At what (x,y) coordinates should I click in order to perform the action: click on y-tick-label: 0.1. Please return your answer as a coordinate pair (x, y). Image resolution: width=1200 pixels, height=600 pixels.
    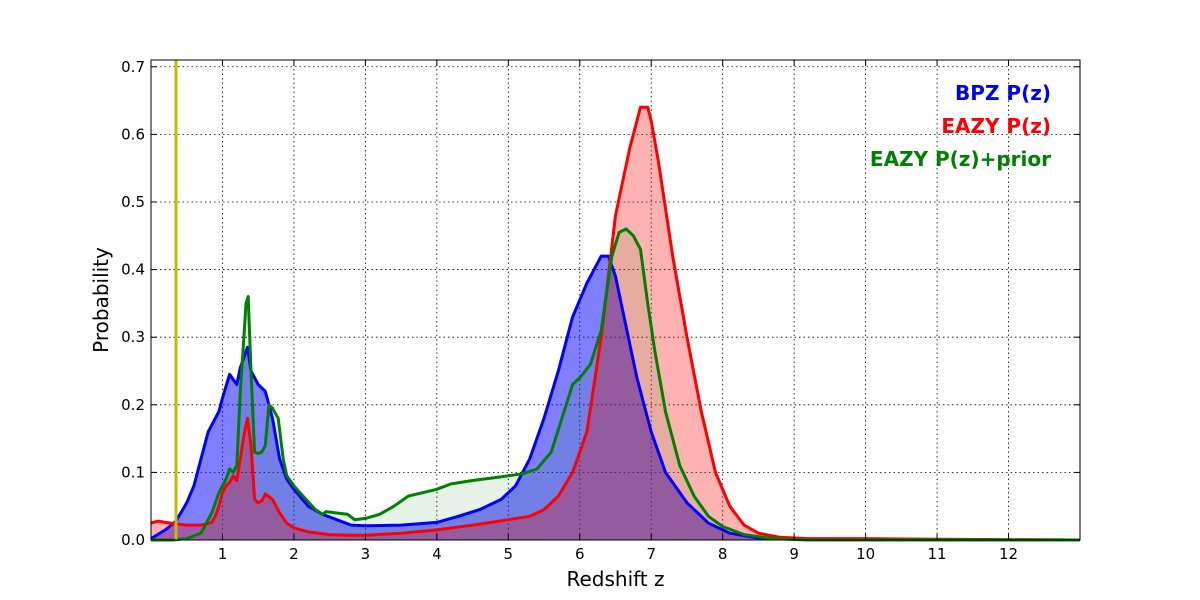
    Looking at the image, I should click on (133, 472).